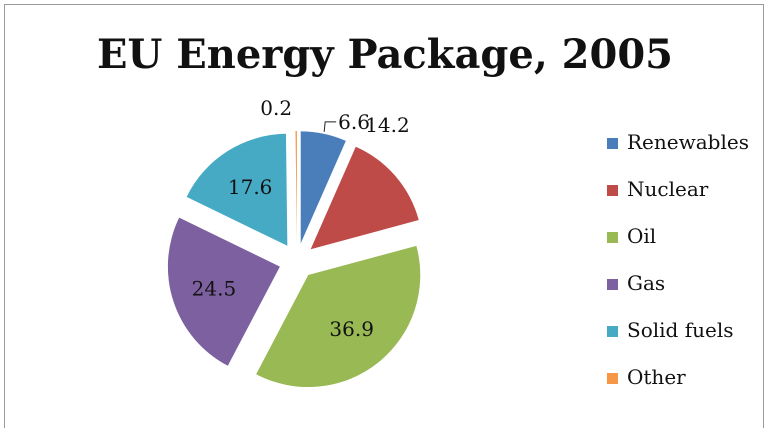  What do you see at coordinates (214, 288) in the screenshot?
I see `data-label-gas: 24.5` at bounding box center [214, 288].